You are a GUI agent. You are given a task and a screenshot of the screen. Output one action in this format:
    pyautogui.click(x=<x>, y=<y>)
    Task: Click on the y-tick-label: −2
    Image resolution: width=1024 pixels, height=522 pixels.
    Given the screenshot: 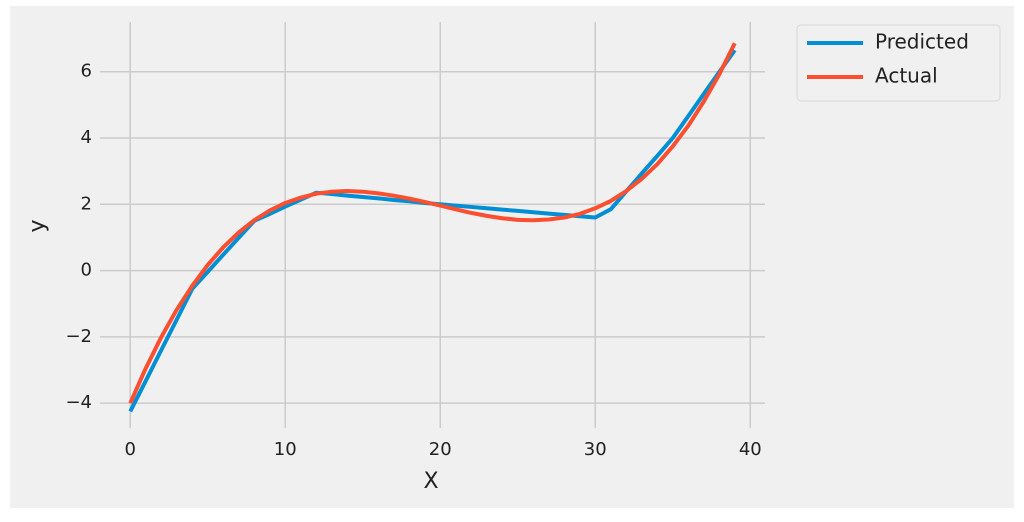 What is the action you would take?
    pyautogui.click(x=78, y=336)
    